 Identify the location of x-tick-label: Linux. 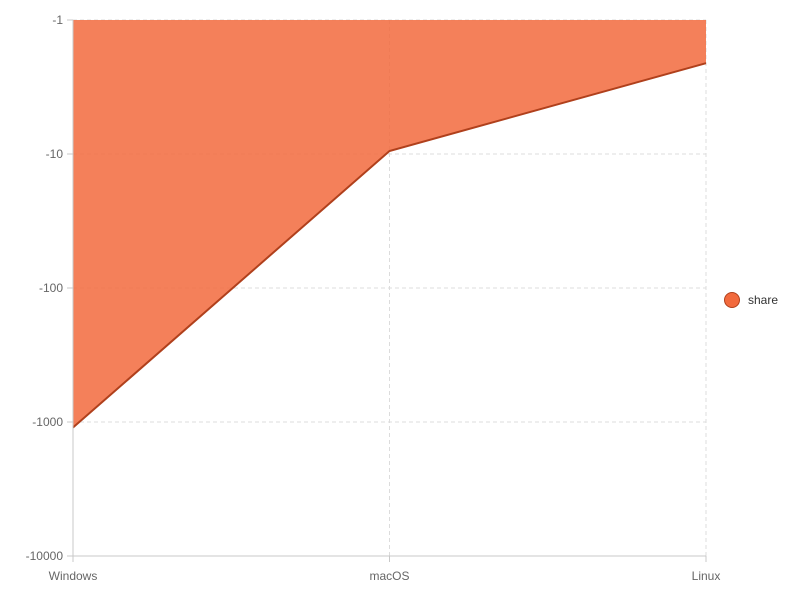
(706, 576).